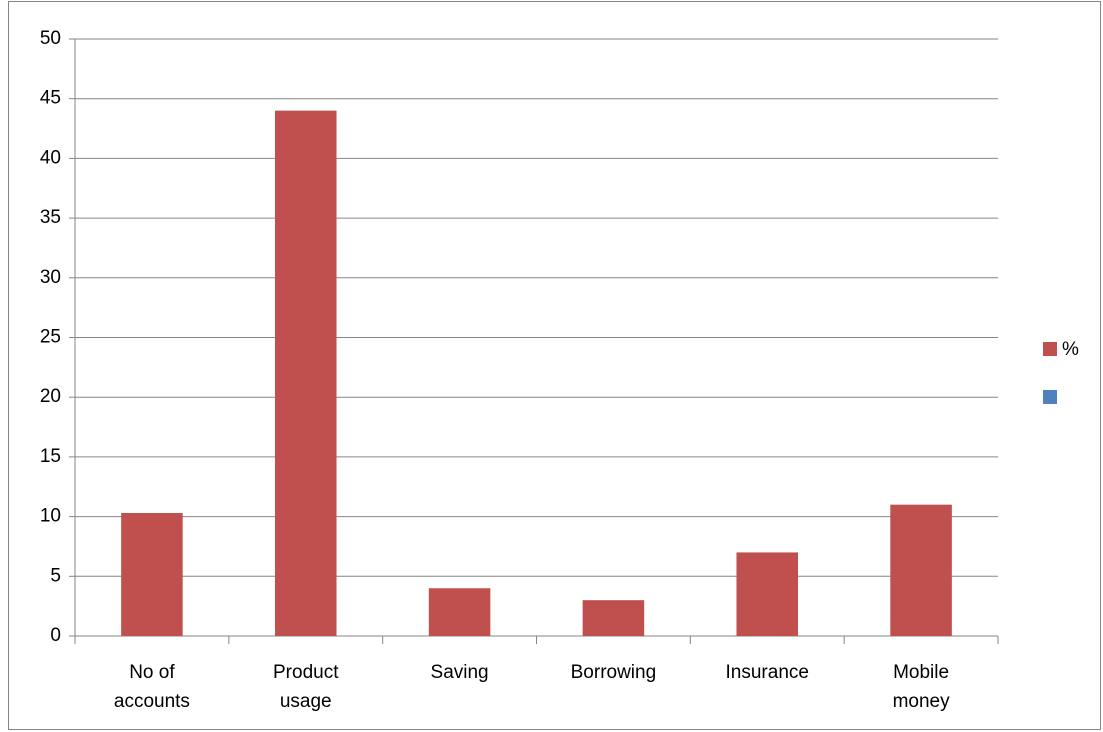  What do you see at coordinates (306, 687) in the screenshot?
I see `x-tick-label: Product usage` at bounding box center [306, 687].